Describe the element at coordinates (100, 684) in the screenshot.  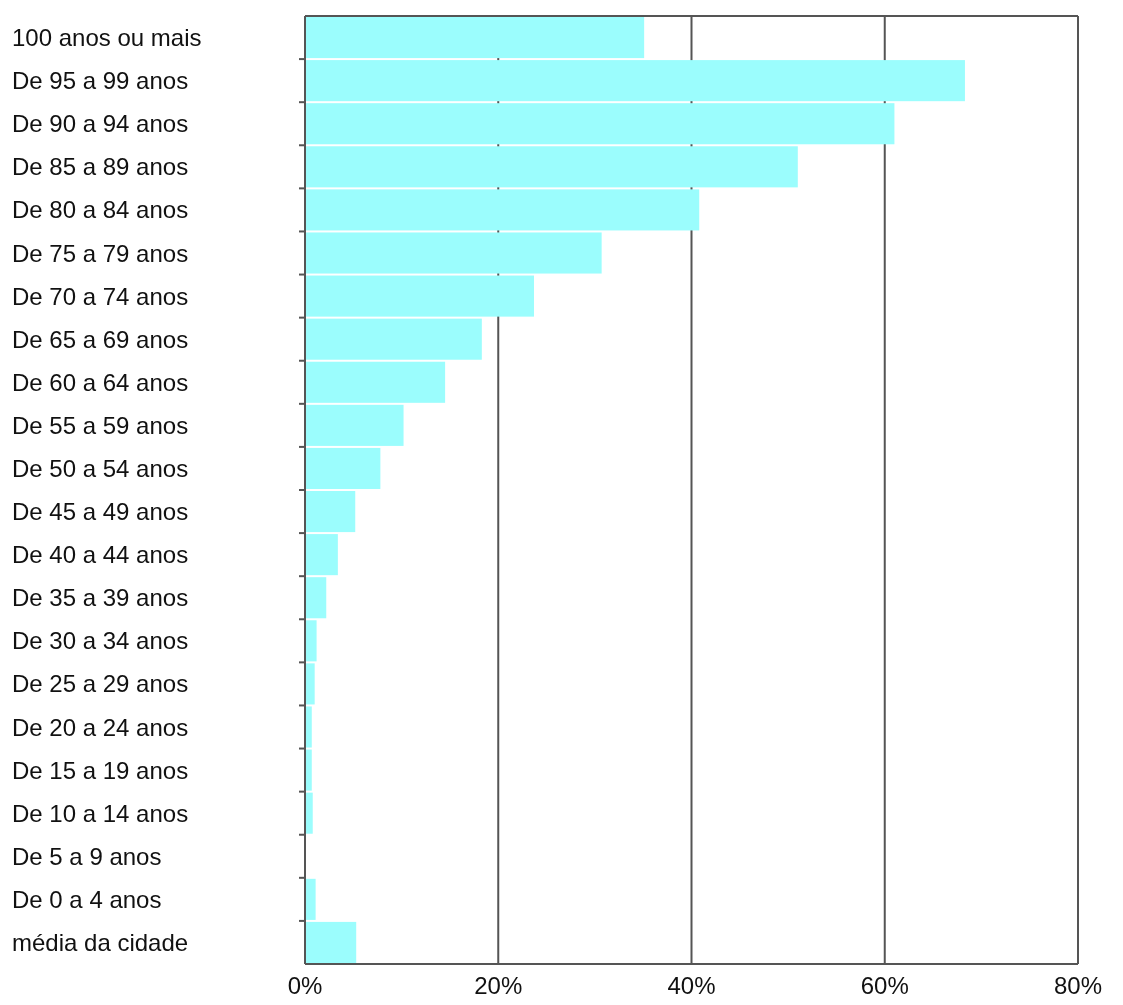
I see `y-tick-label: De 25 a 29 anos` at that location.